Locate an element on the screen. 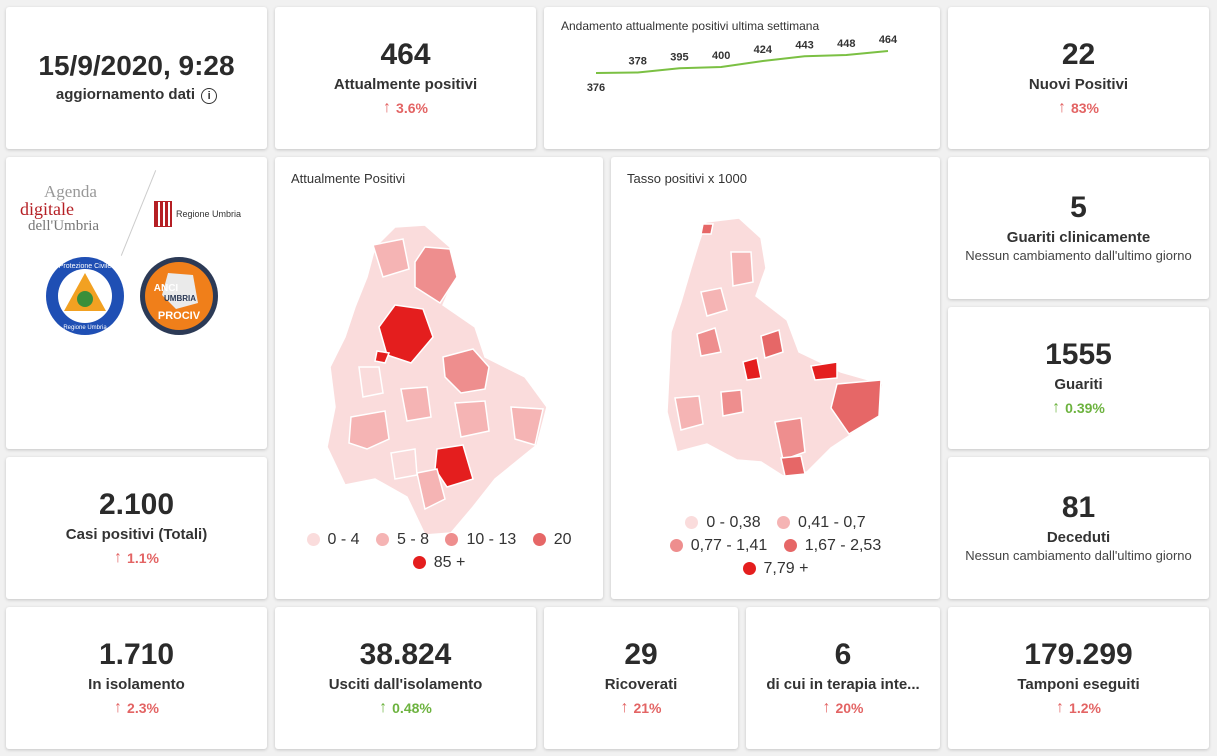 Image resolution: width=1217 pixels, height=756 pixels. legend-item: 85 + is located at coordinates (439, 562).